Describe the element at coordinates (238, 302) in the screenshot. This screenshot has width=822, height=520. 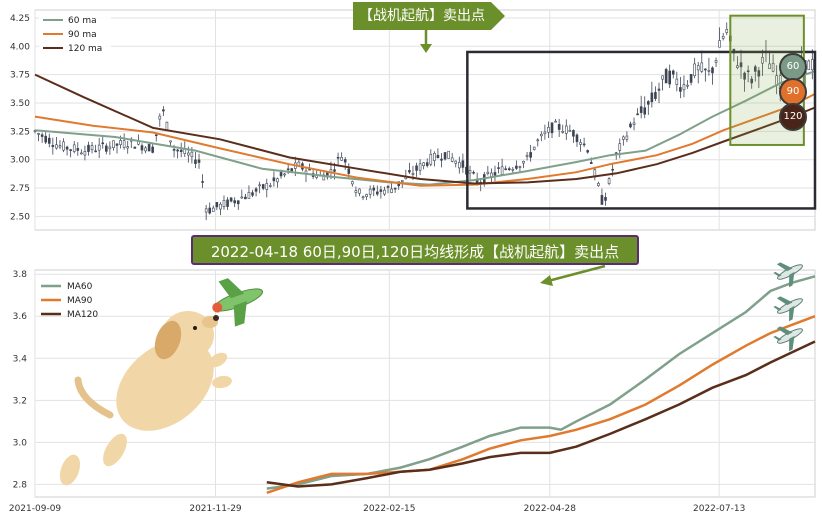
I see `toy-airplane-icon` at that location.